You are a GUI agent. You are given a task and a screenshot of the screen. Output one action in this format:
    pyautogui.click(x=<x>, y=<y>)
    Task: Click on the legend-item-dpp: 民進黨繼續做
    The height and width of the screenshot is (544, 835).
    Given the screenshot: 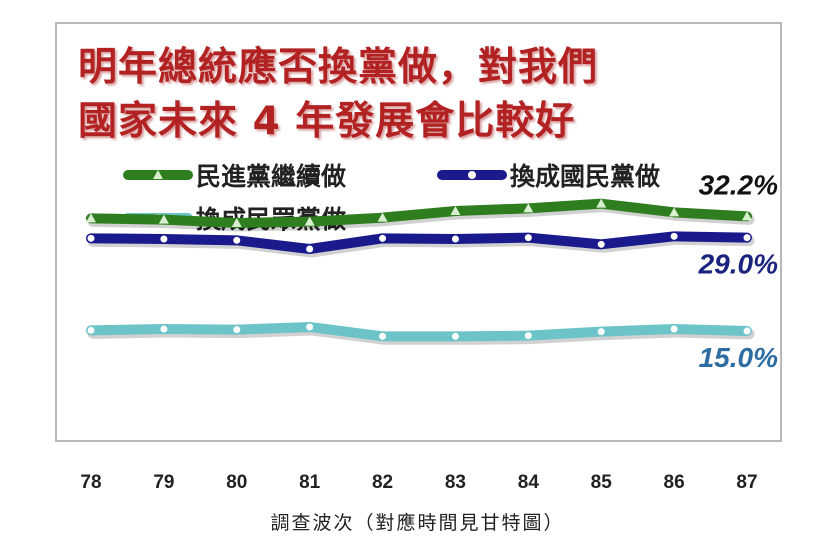 What is the action you would take?
    pyautogui.click(x=234, y=175)
    